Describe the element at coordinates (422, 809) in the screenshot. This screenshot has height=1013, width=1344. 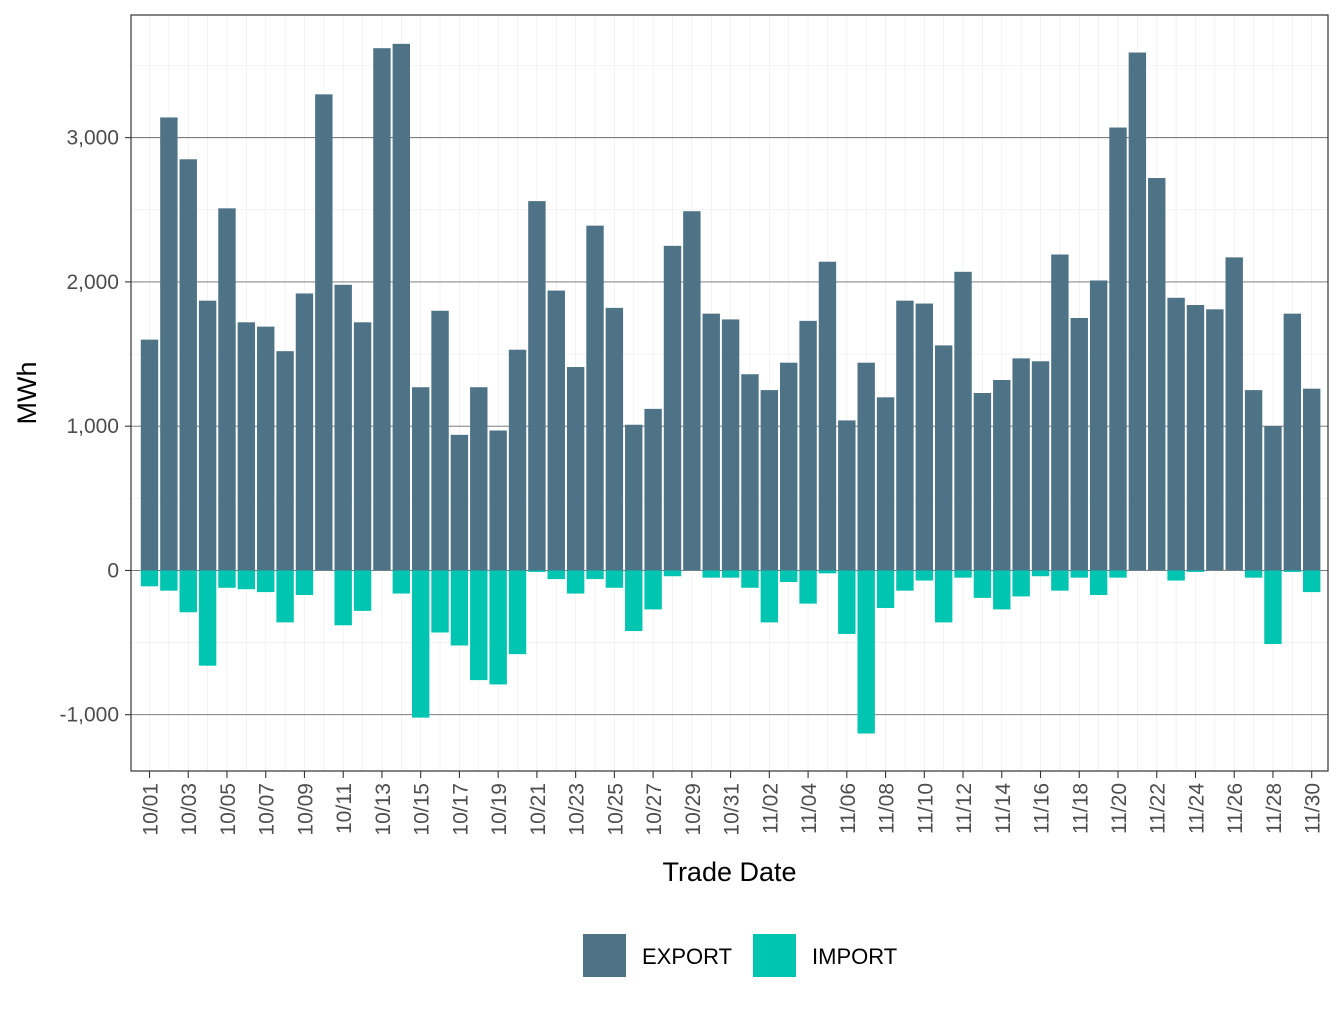
I see `x-tick-label: 10/15` at that location.